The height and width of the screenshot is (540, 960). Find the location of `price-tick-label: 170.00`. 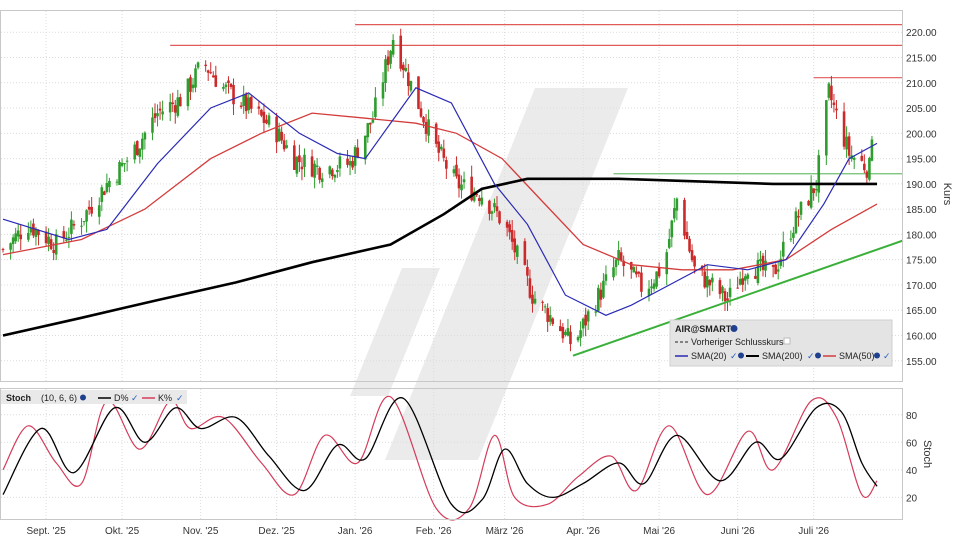

price-tick-label: 170.00 is located at coordinates (921, 286).